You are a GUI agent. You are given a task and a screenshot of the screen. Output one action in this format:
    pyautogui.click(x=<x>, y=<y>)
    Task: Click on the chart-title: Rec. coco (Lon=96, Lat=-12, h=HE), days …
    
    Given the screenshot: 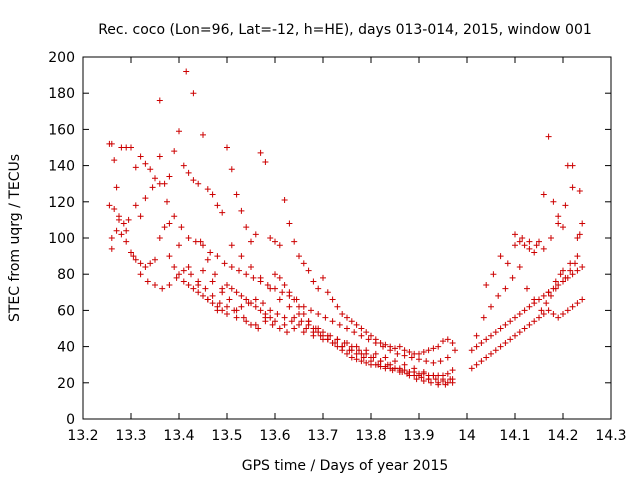 What is the action you would take?
    pyautogui.click(x=345, y=30)
    